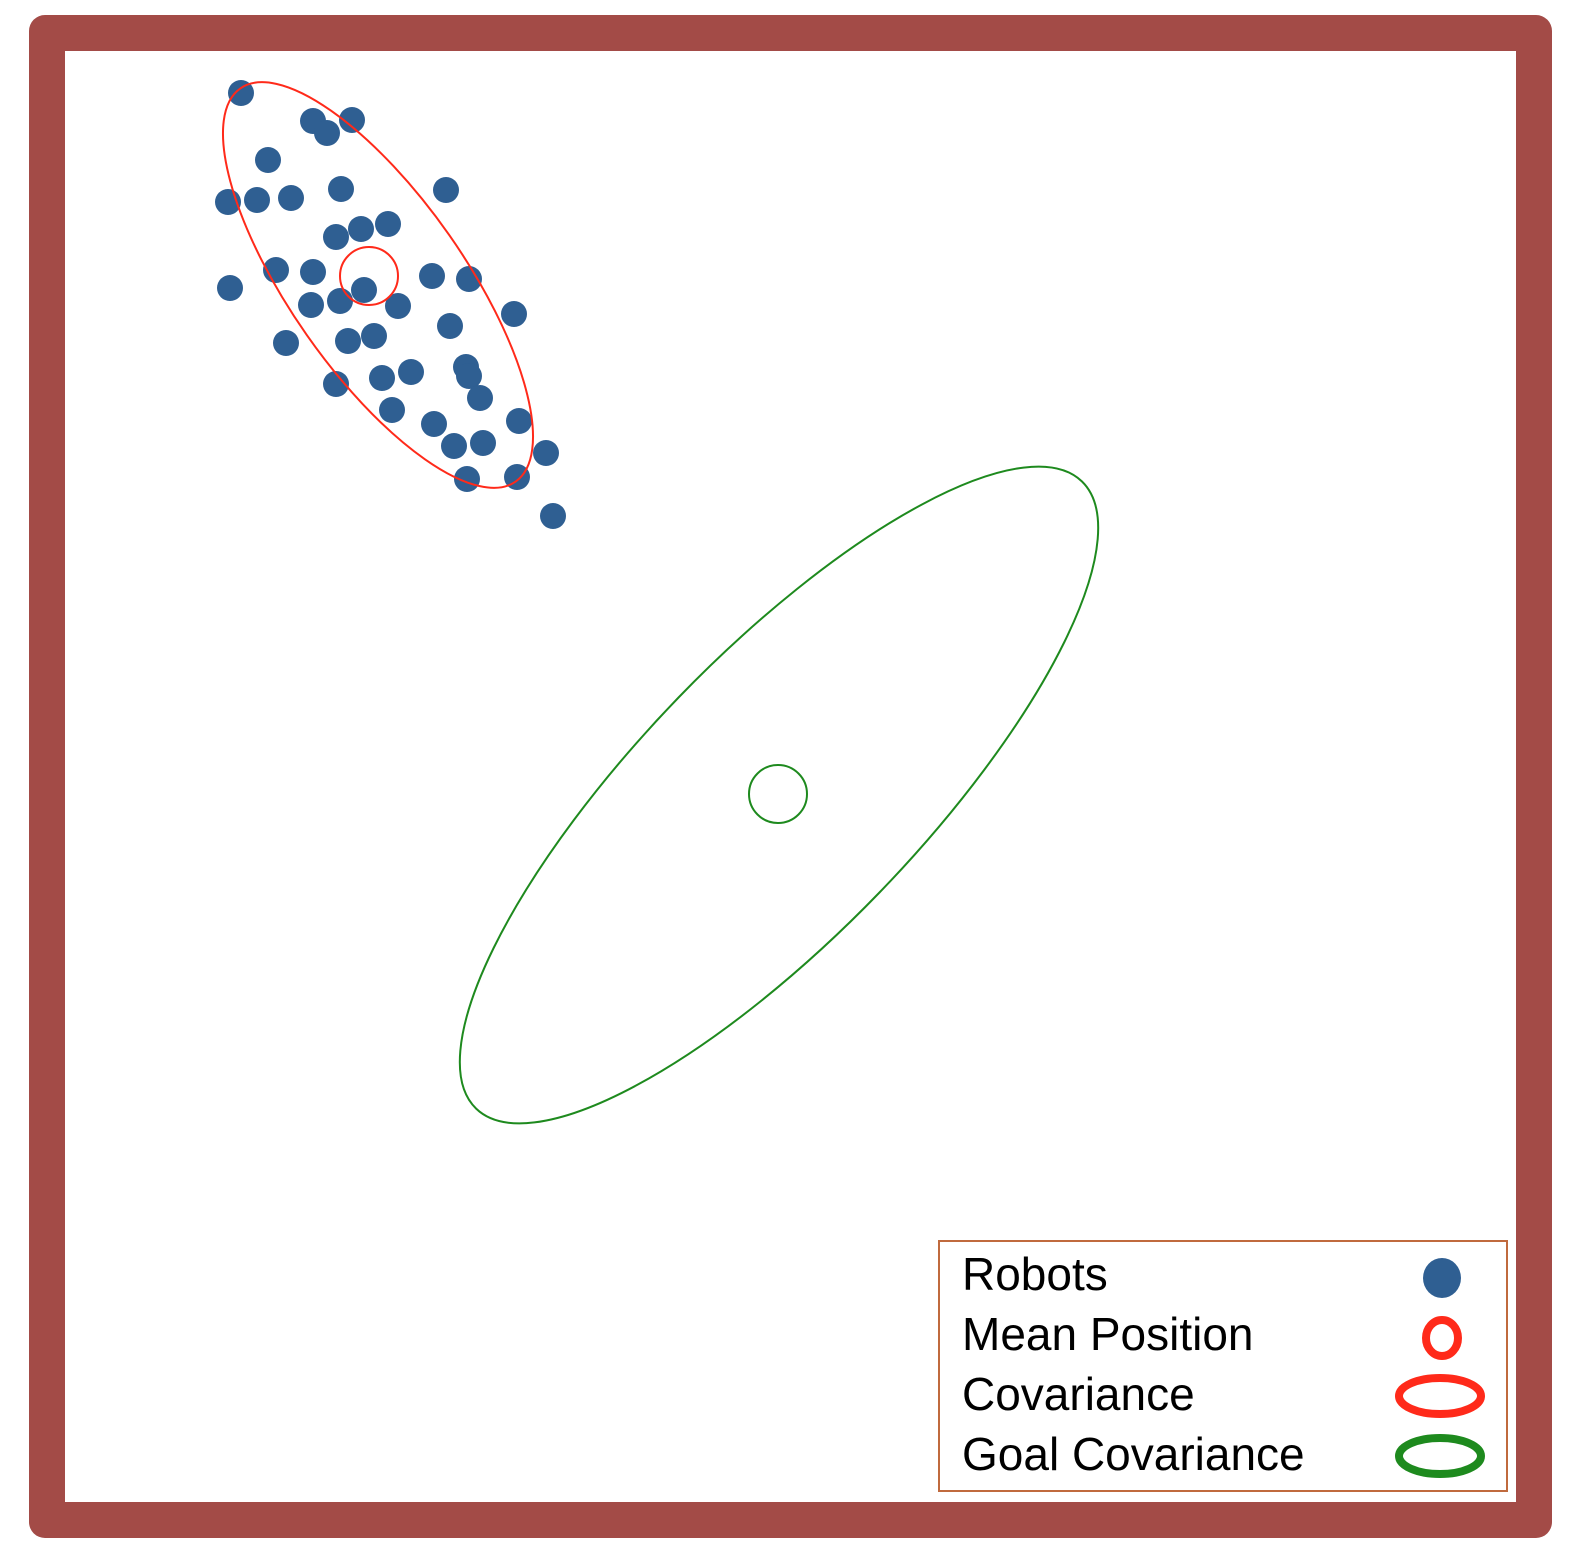 The width and height of the screenshot is (1588, 1558). I want to click on mean-ring-icon, so click(1442, 1338).